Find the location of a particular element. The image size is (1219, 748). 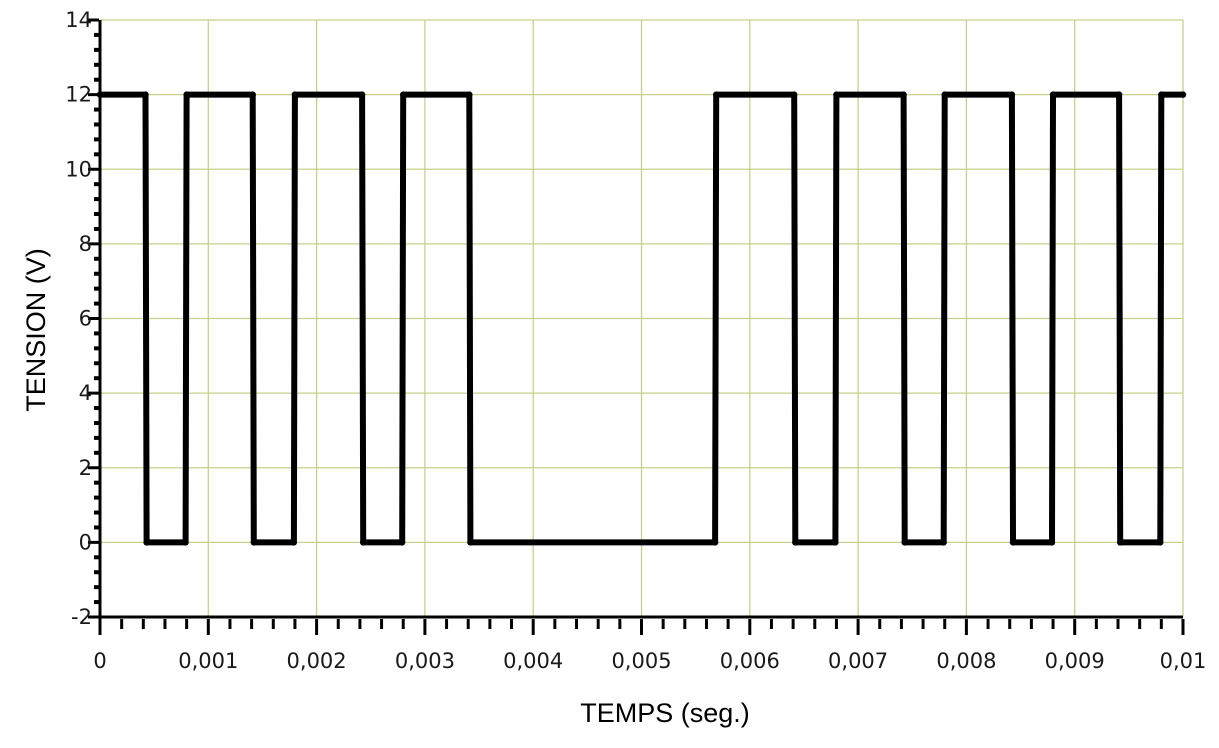

x-tick-label: 0,007 is located at coordinates (858, 661).